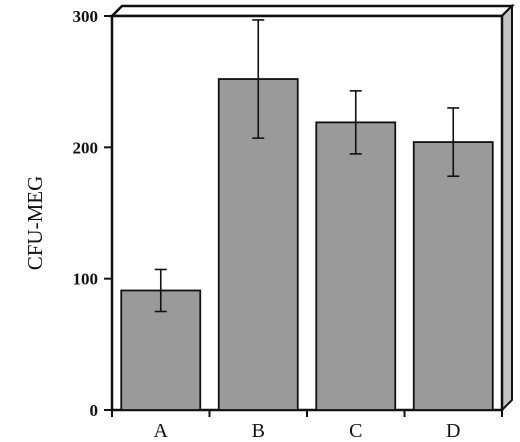  What do you see at coordinates (258, 431) in the screenshot?
I see `x-tick-label-B: B` at bounding box center [258, 431].